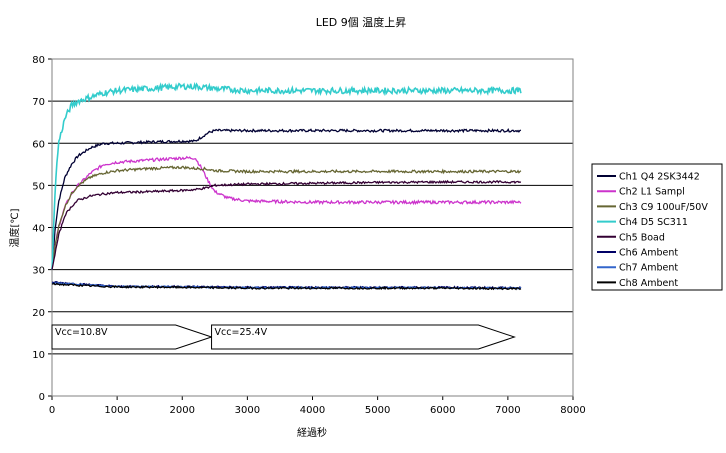 The height and width of the screenshot is (453, 726). Describe the element at coordinates (38, 313) in the screenshot. I see `y-tick-label: 20` at that location.